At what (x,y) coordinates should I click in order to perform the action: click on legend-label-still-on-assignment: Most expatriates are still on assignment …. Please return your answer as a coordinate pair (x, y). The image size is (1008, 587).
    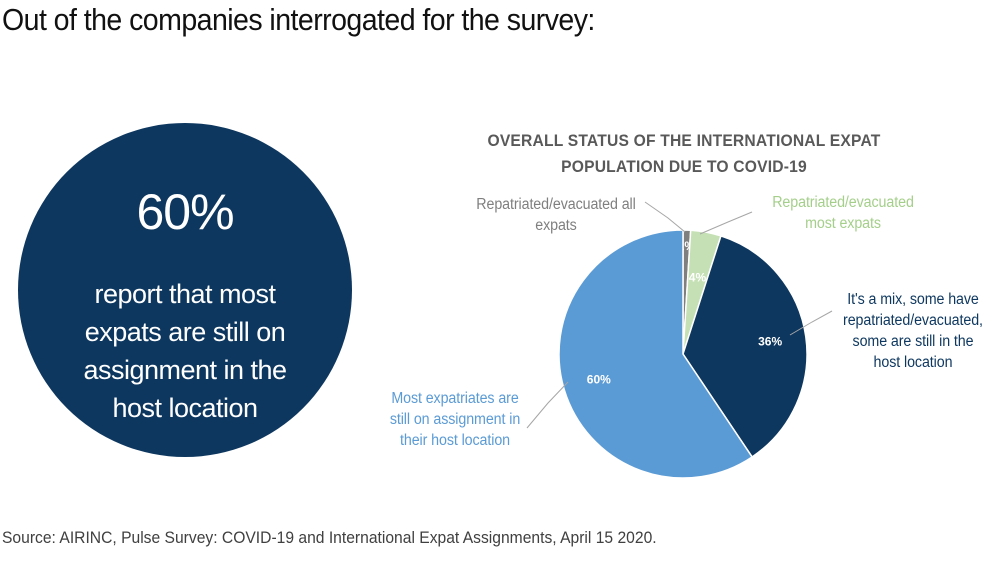
    Looking at the image, I should click on (455, 419).